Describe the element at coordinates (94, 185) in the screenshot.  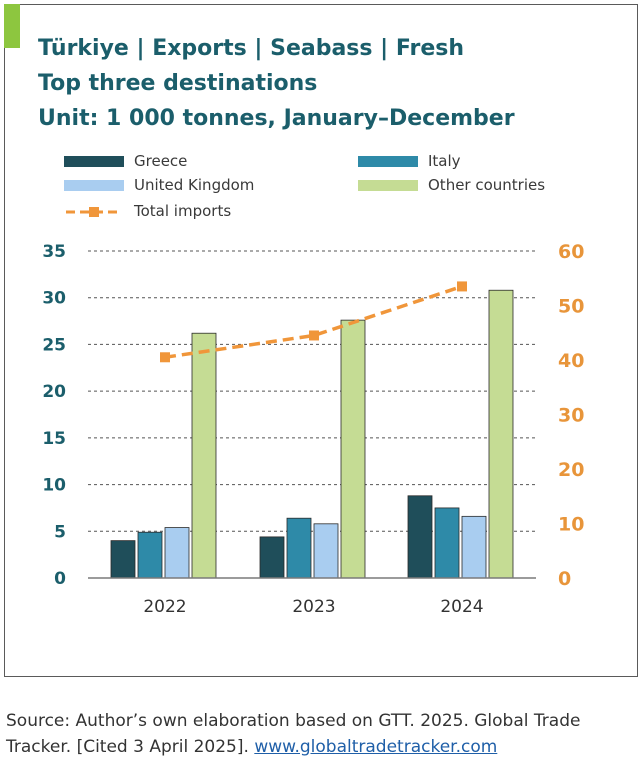
I see `legend-swatch-uk` at that location.